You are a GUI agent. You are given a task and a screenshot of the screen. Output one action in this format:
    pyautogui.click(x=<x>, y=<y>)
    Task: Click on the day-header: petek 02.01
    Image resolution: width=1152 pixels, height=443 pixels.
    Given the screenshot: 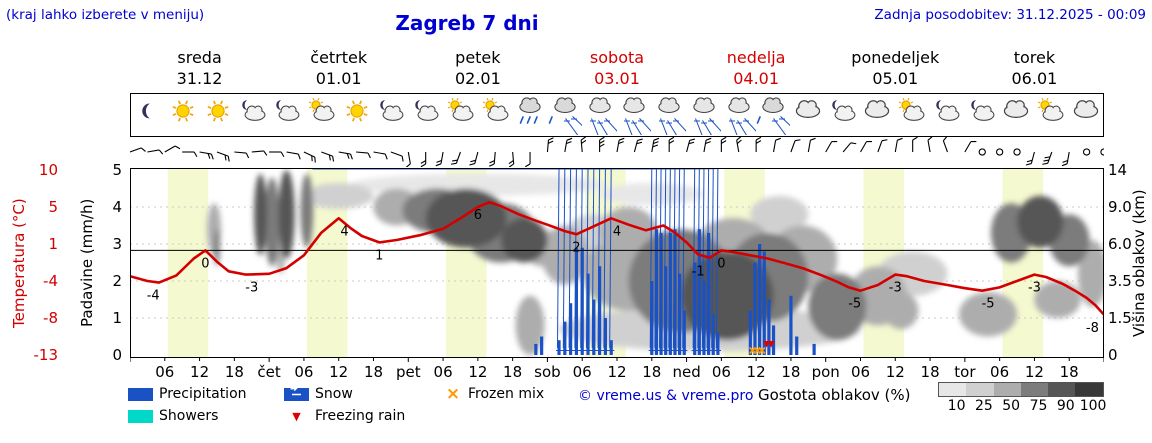 What is the action you would take?
    pyautogui.click(x=477, y=69)
    